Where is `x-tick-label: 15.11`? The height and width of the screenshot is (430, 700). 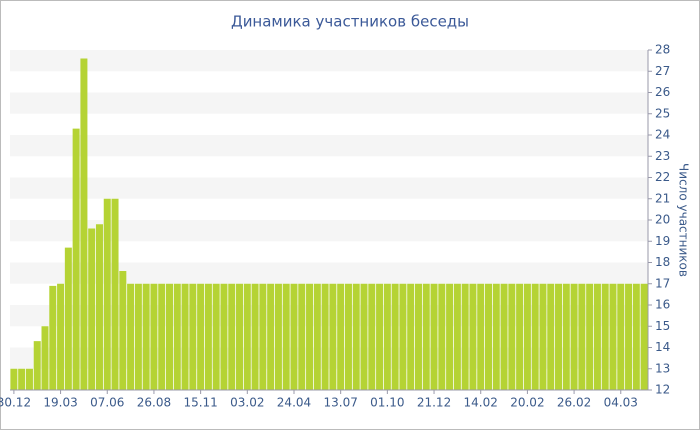
x-tick-label: 15.11 is located at coordinates (200, 403).